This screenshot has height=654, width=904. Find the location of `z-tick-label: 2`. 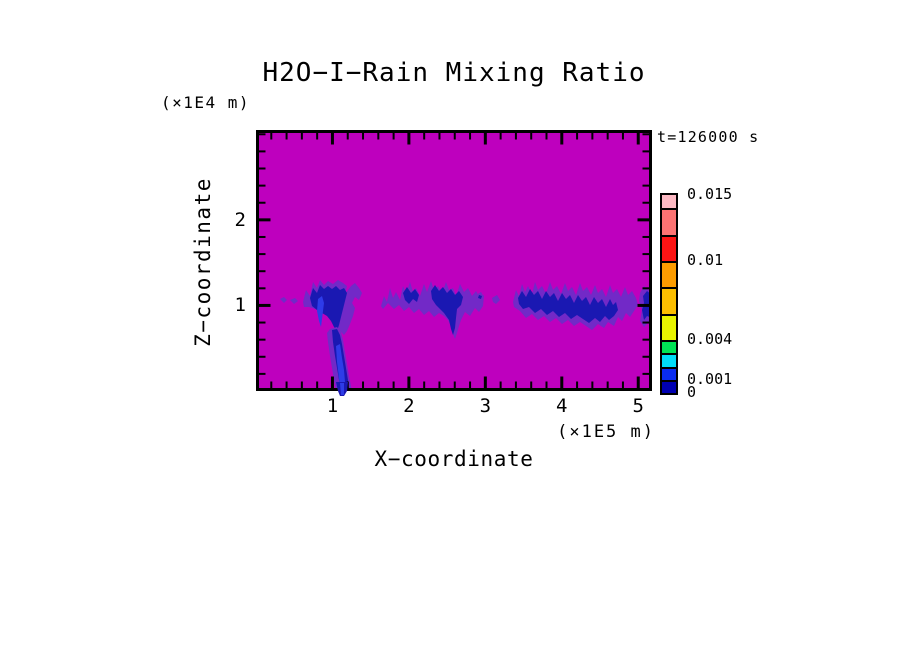

z-tick-label: 2 is located at coordinates (240, 219).